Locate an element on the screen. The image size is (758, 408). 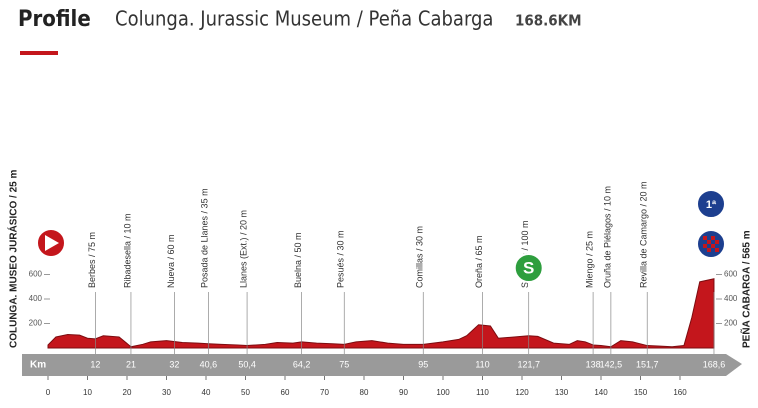
waypoint-km: 12 is located at coordinates (95, 364).